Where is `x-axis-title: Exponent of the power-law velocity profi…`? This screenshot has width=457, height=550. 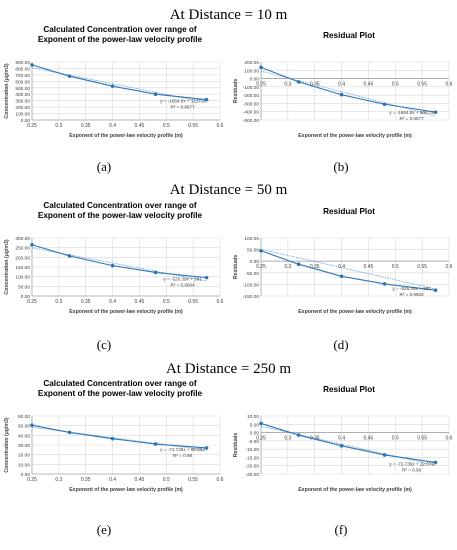 x-axis-title: Exponent of the power-law velocity profi… is located at coordinates (126, 136).